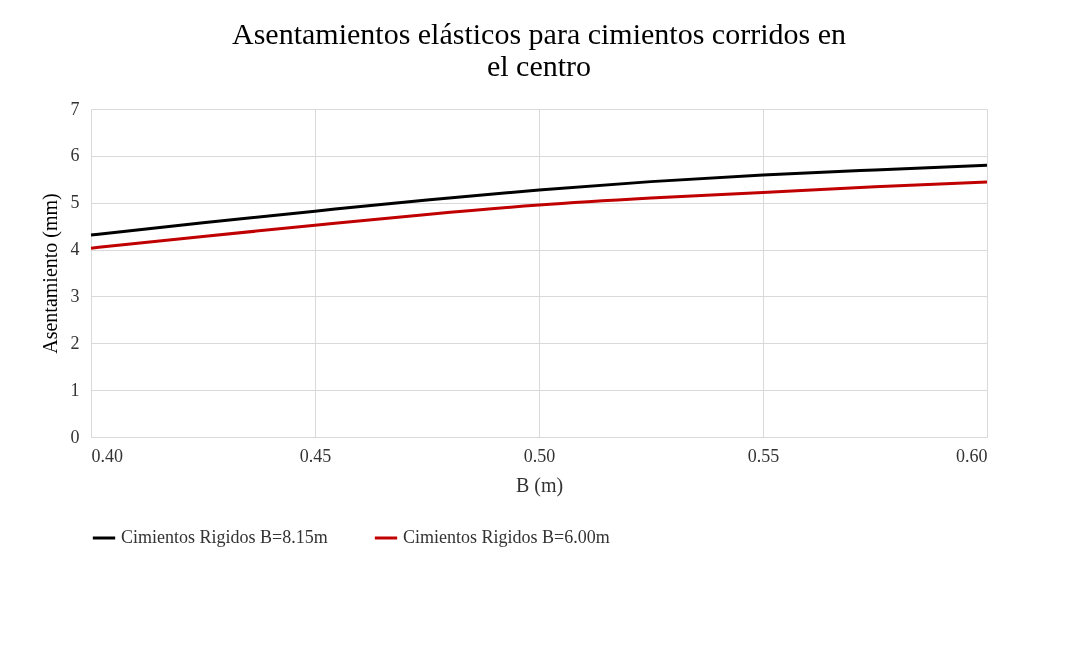  What do you see at coordinates (763, 455) in the screenshot?
I see `x-tick-label: 0.55` at bounding box center [763, 455].